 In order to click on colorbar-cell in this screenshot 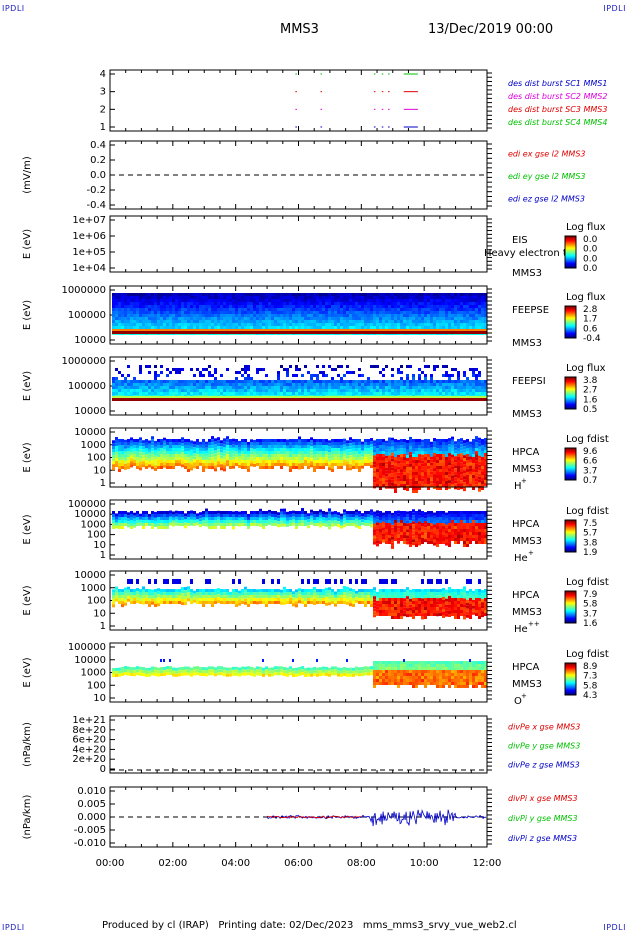, I will do `click(570, 250)`.